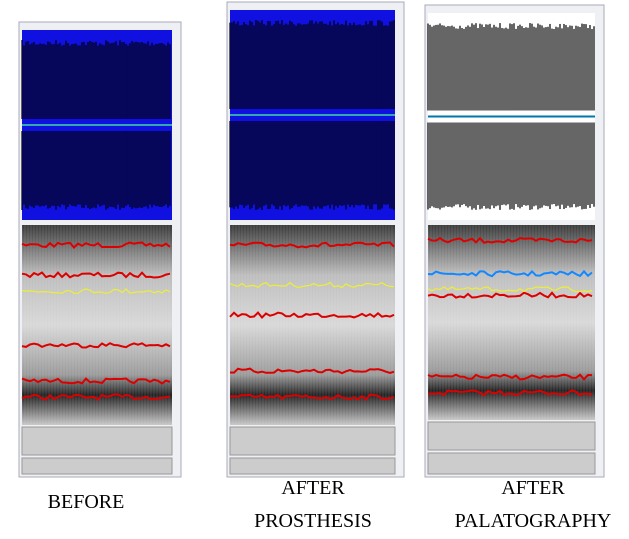 This screenshot has width=629, height=539. What do you see at coordinates (533, 521) in the screenshot?
I see `caption: PALATOGRAPHY` at bounding box center [533, 521].